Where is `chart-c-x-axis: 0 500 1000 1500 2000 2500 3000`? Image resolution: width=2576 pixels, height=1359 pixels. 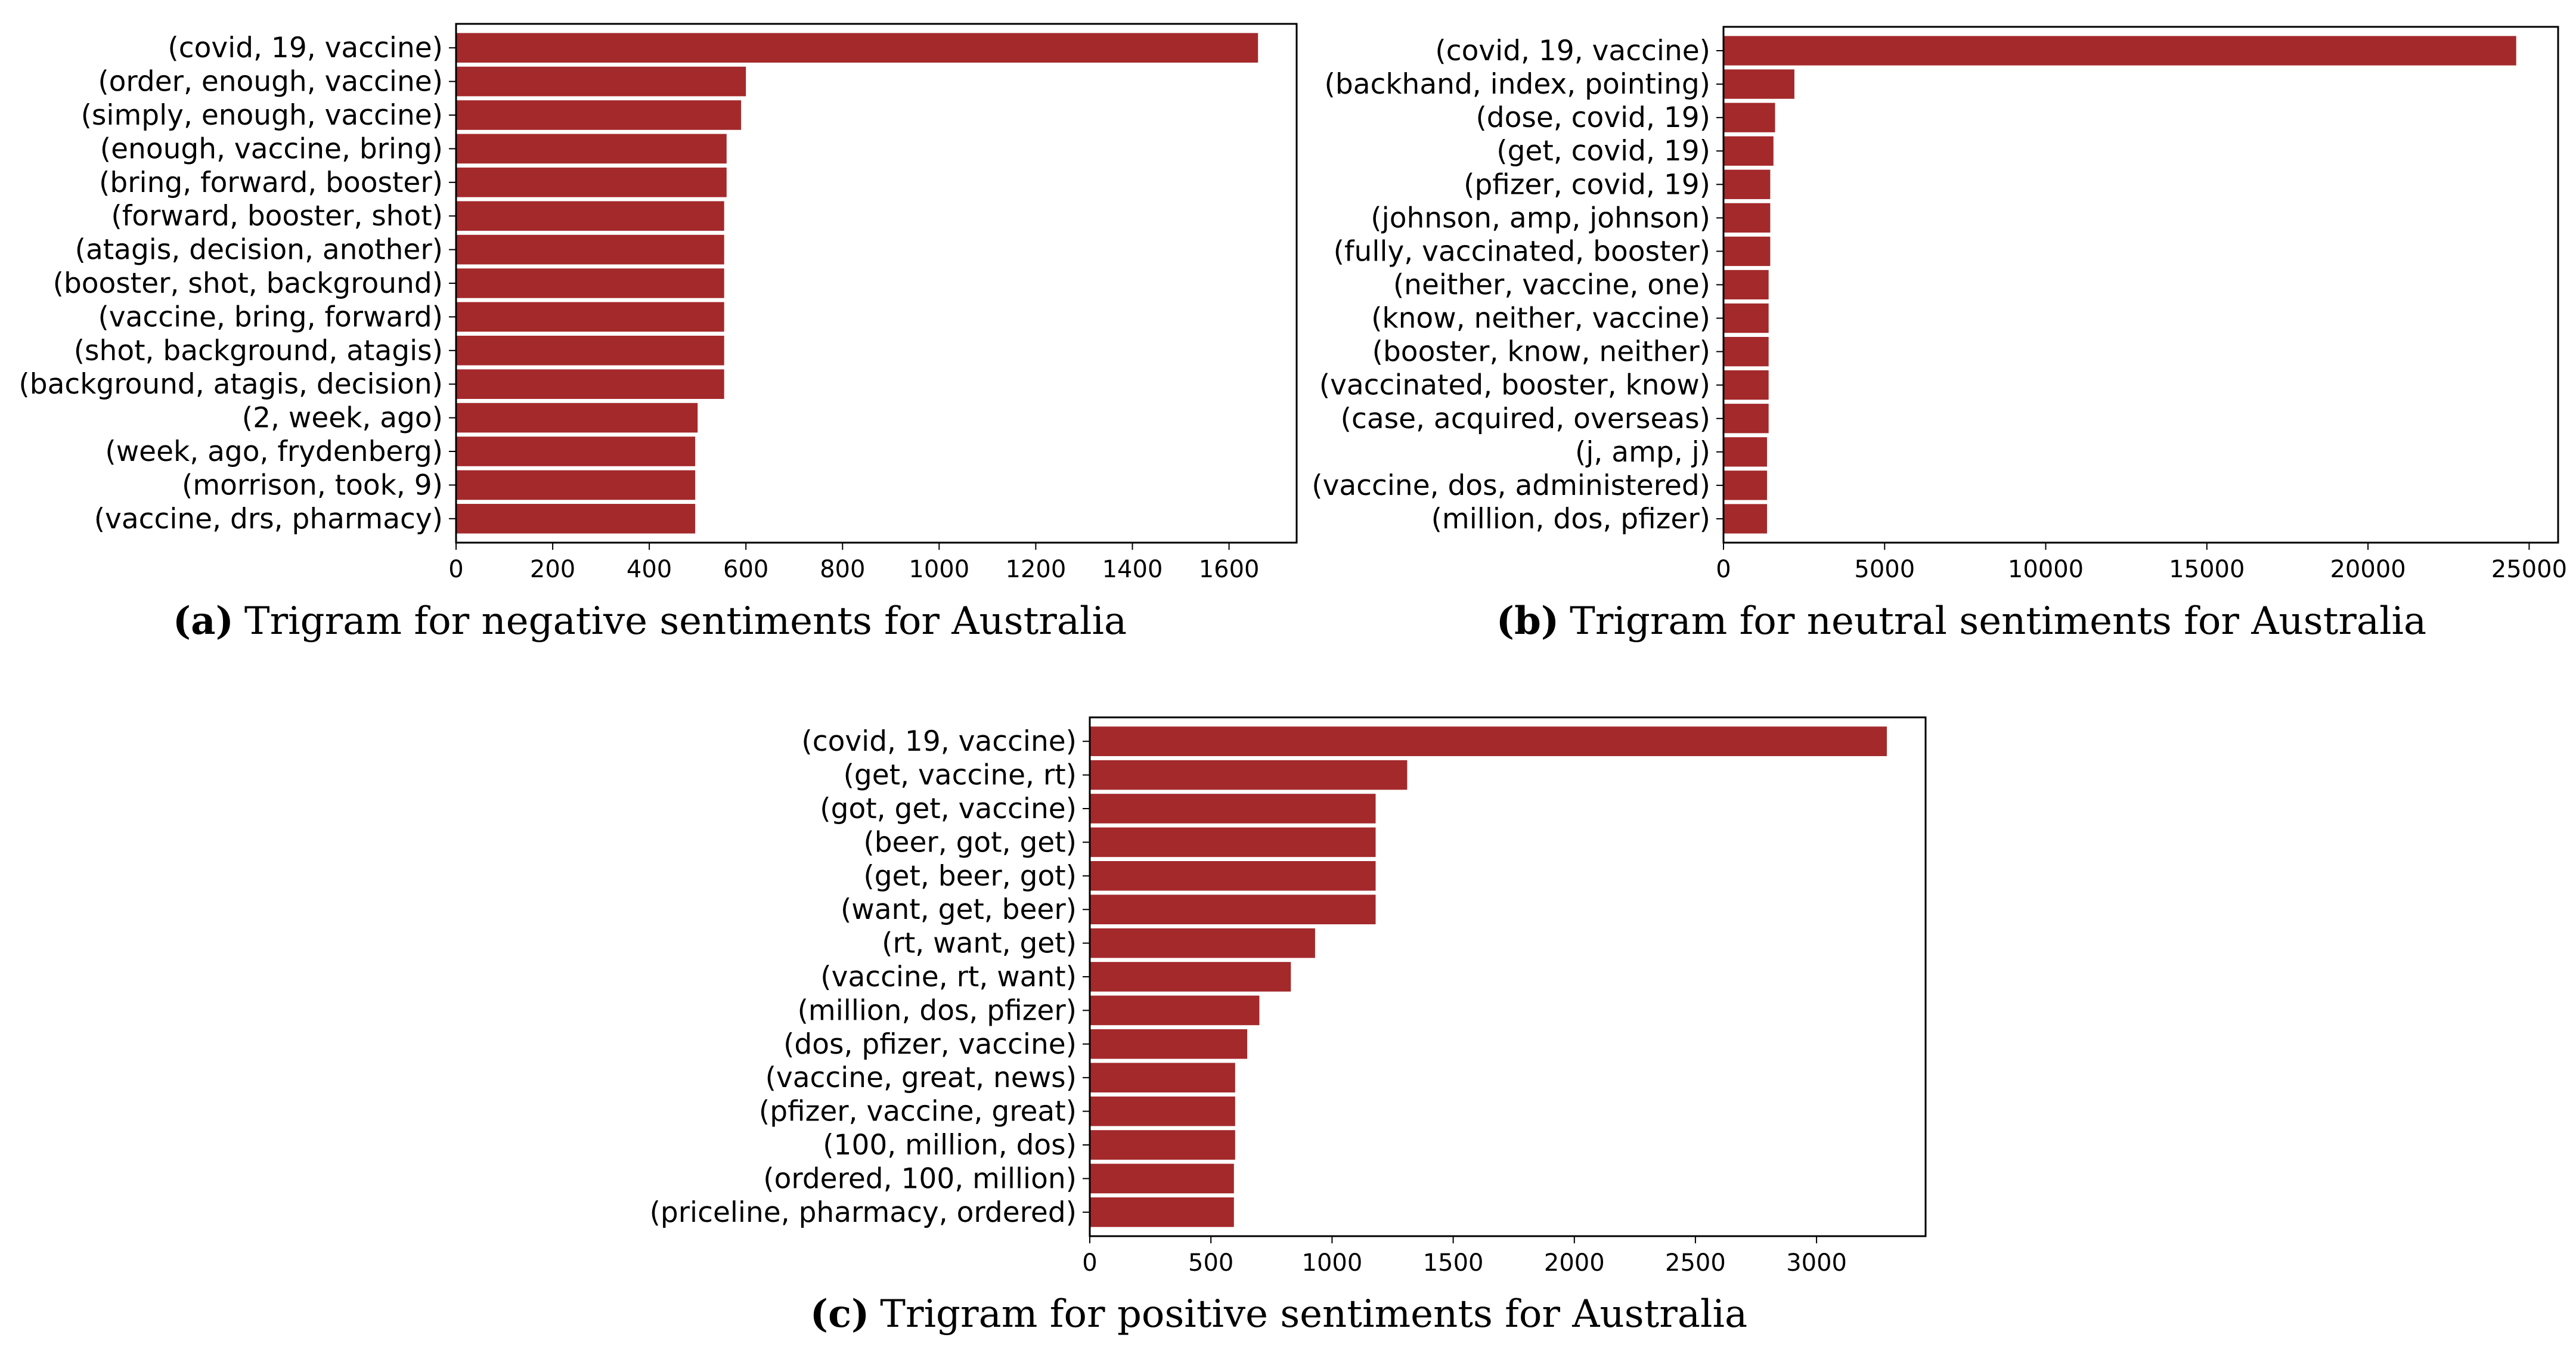 chart-c-x-axis: 0 500 1000 1500 2000 2500 3000 is located at coordinates (1464, 1257).